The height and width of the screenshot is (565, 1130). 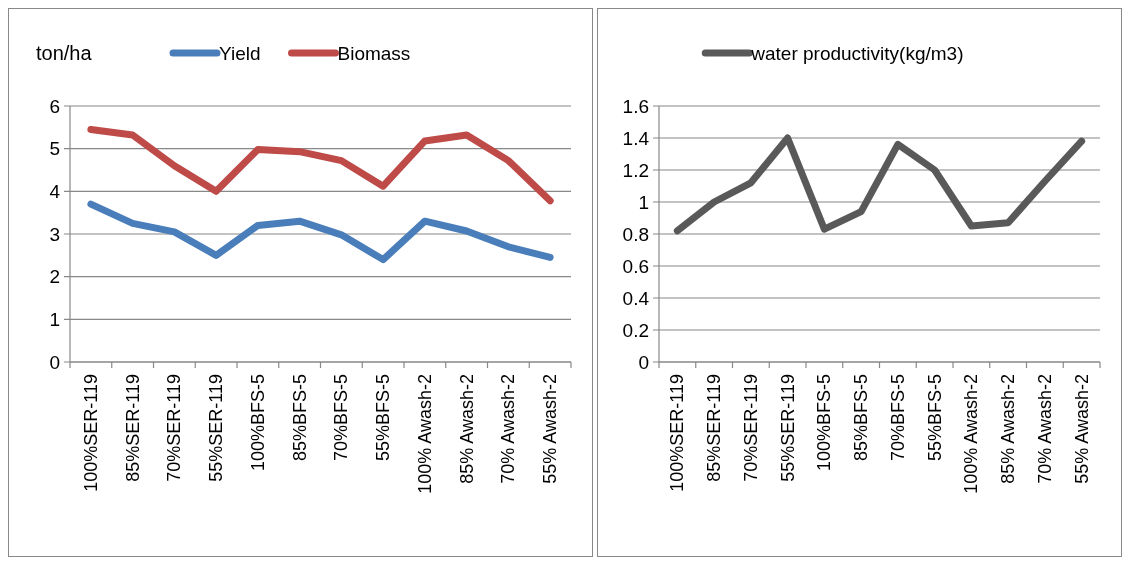 What do you see at coordinates (636, 298) in the screenshot?
I see `y-tick-label: 0.4` at bounding box center [636, 298].